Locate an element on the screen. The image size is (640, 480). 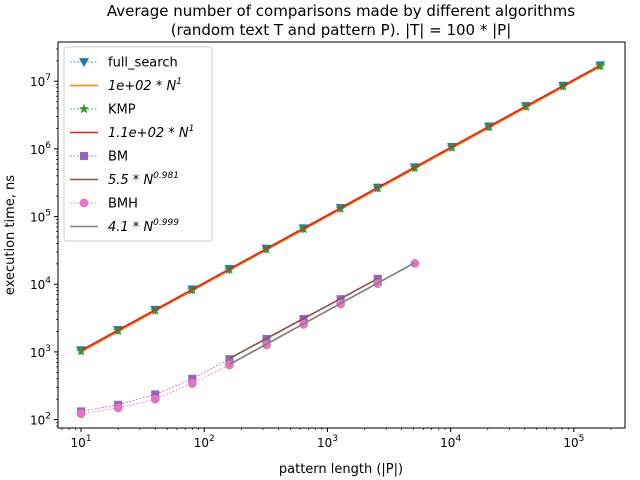
x-tick-label: 10¹ is located at coordinates (81, 442).